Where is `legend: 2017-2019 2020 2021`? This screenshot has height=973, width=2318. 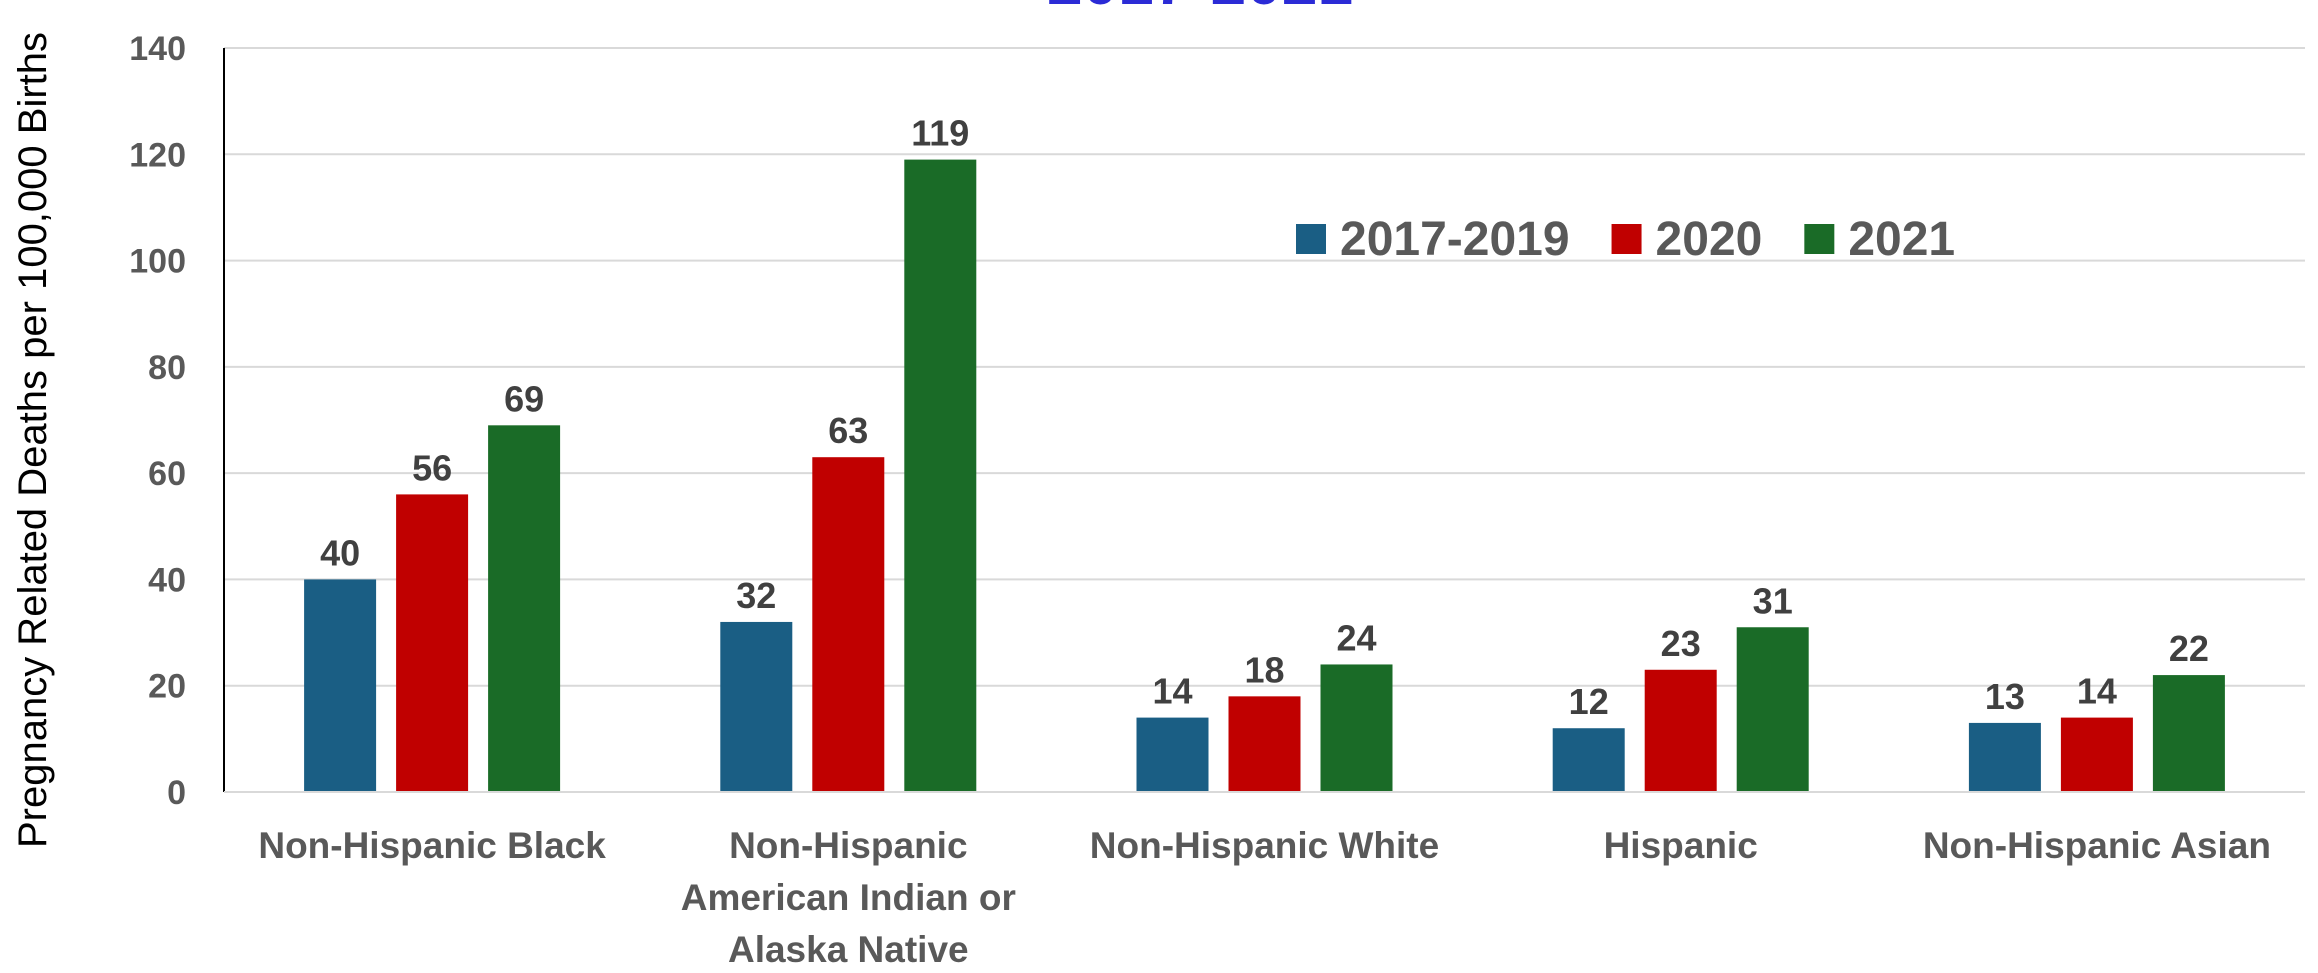 legend: 2017-2019 2020 2021 is located at coordinates (1625, 239).